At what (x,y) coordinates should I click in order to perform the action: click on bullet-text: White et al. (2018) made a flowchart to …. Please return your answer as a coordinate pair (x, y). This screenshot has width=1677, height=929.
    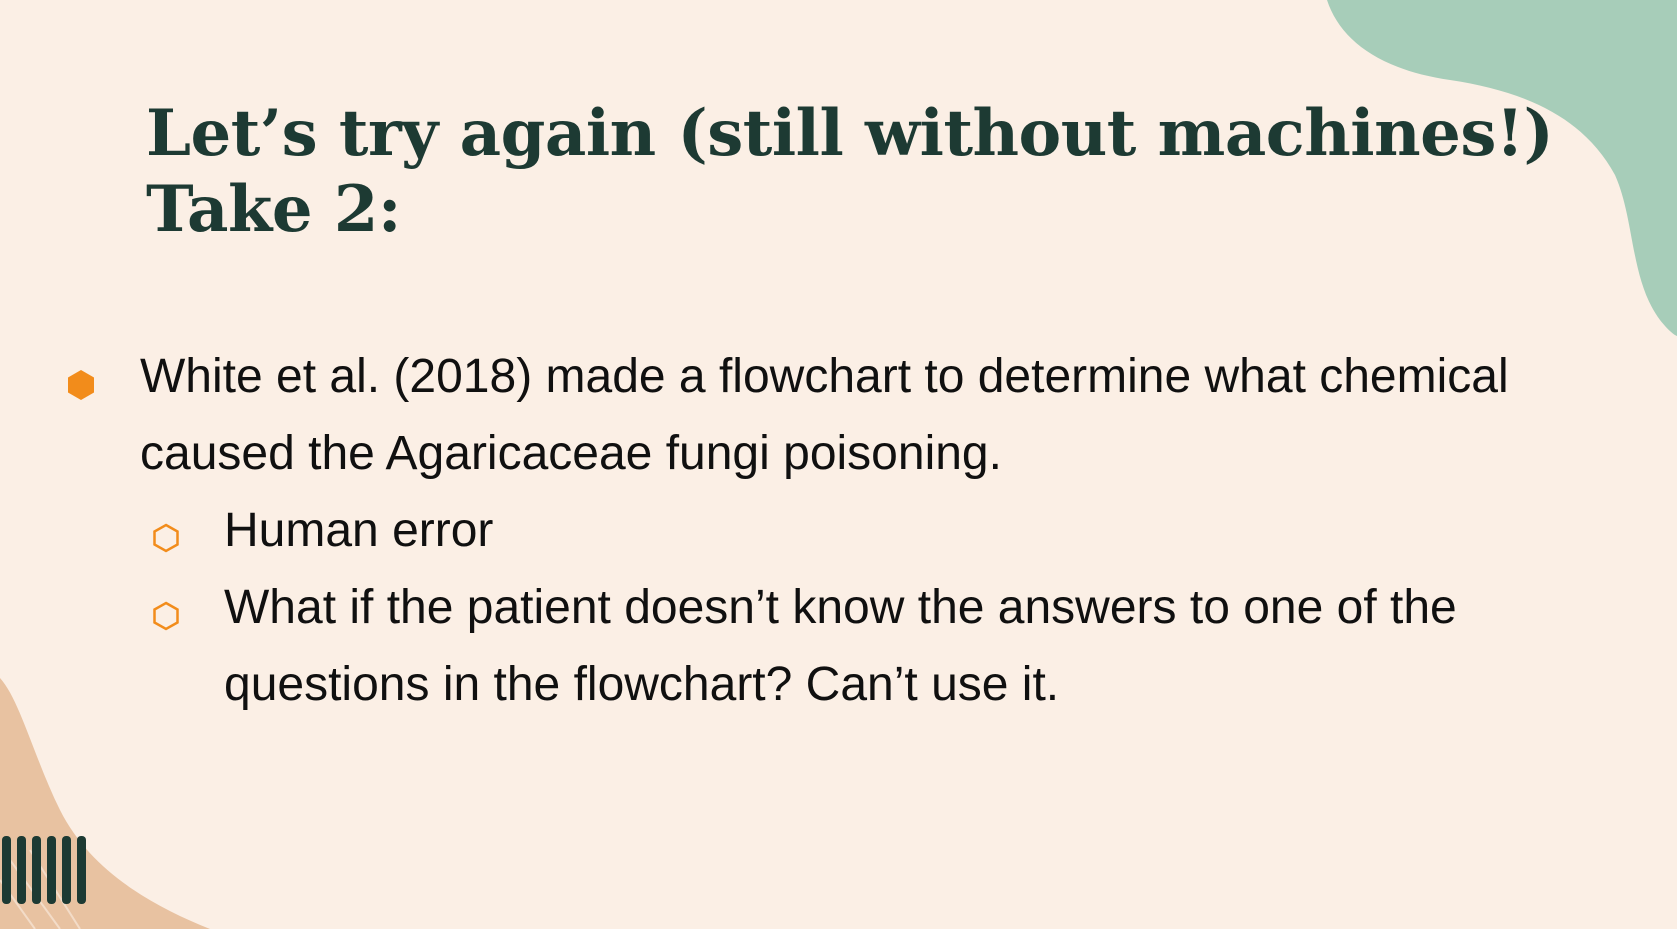
    Looking at the image, I should click on (824, 415).